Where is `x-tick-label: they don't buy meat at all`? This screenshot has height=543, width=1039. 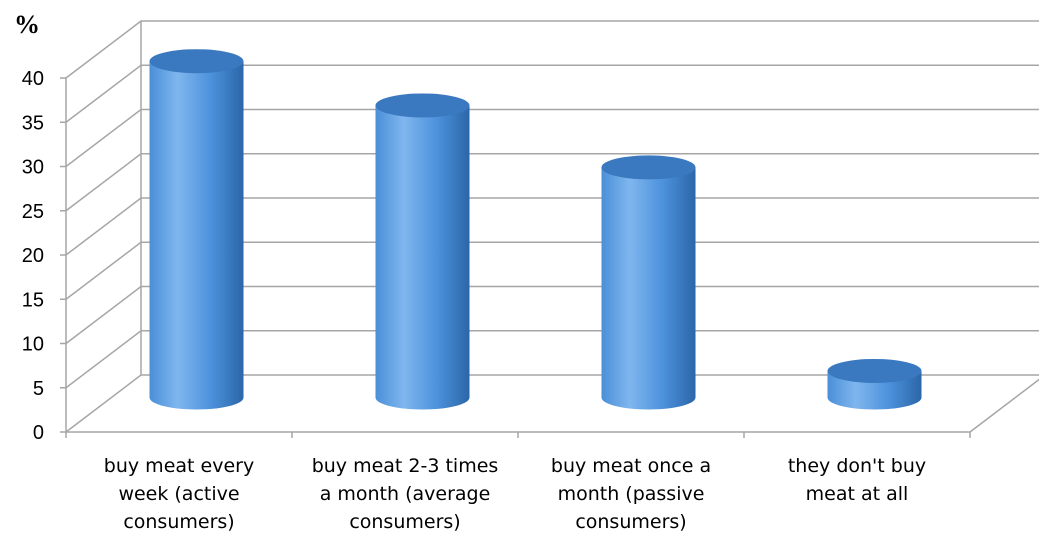 x-tick-label: they don't buy meat at all is located at coordinates (857, 480).